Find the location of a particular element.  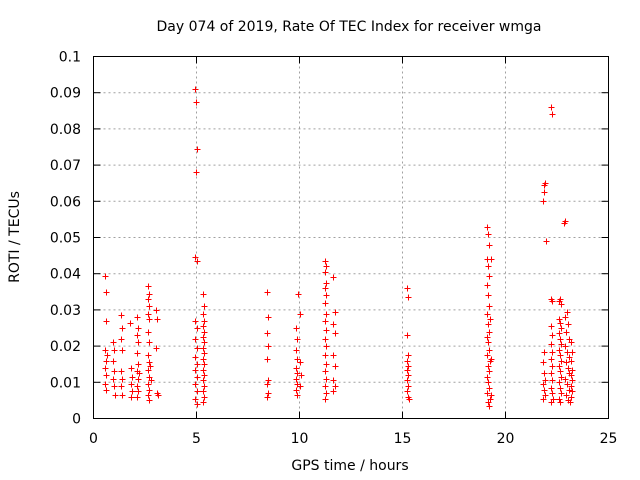

y-tick-label: 0.05 is located at coordinates (65, 239).